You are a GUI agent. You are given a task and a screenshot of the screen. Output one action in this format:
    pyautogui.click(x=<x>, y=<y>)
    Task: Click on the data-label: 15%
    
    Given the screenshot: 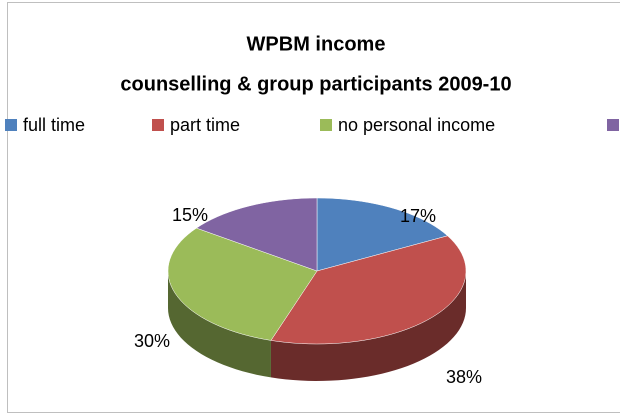 What is the action you would take?
    pyautogui.click(x=190, y=215)
    